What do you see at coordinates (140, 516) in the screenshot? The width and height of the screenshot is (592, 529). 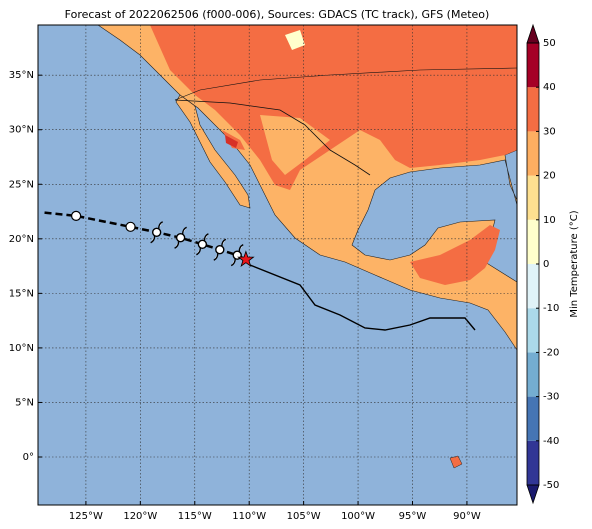 I see `x-tick-label: 120°W` at bounding box center [140, 516].